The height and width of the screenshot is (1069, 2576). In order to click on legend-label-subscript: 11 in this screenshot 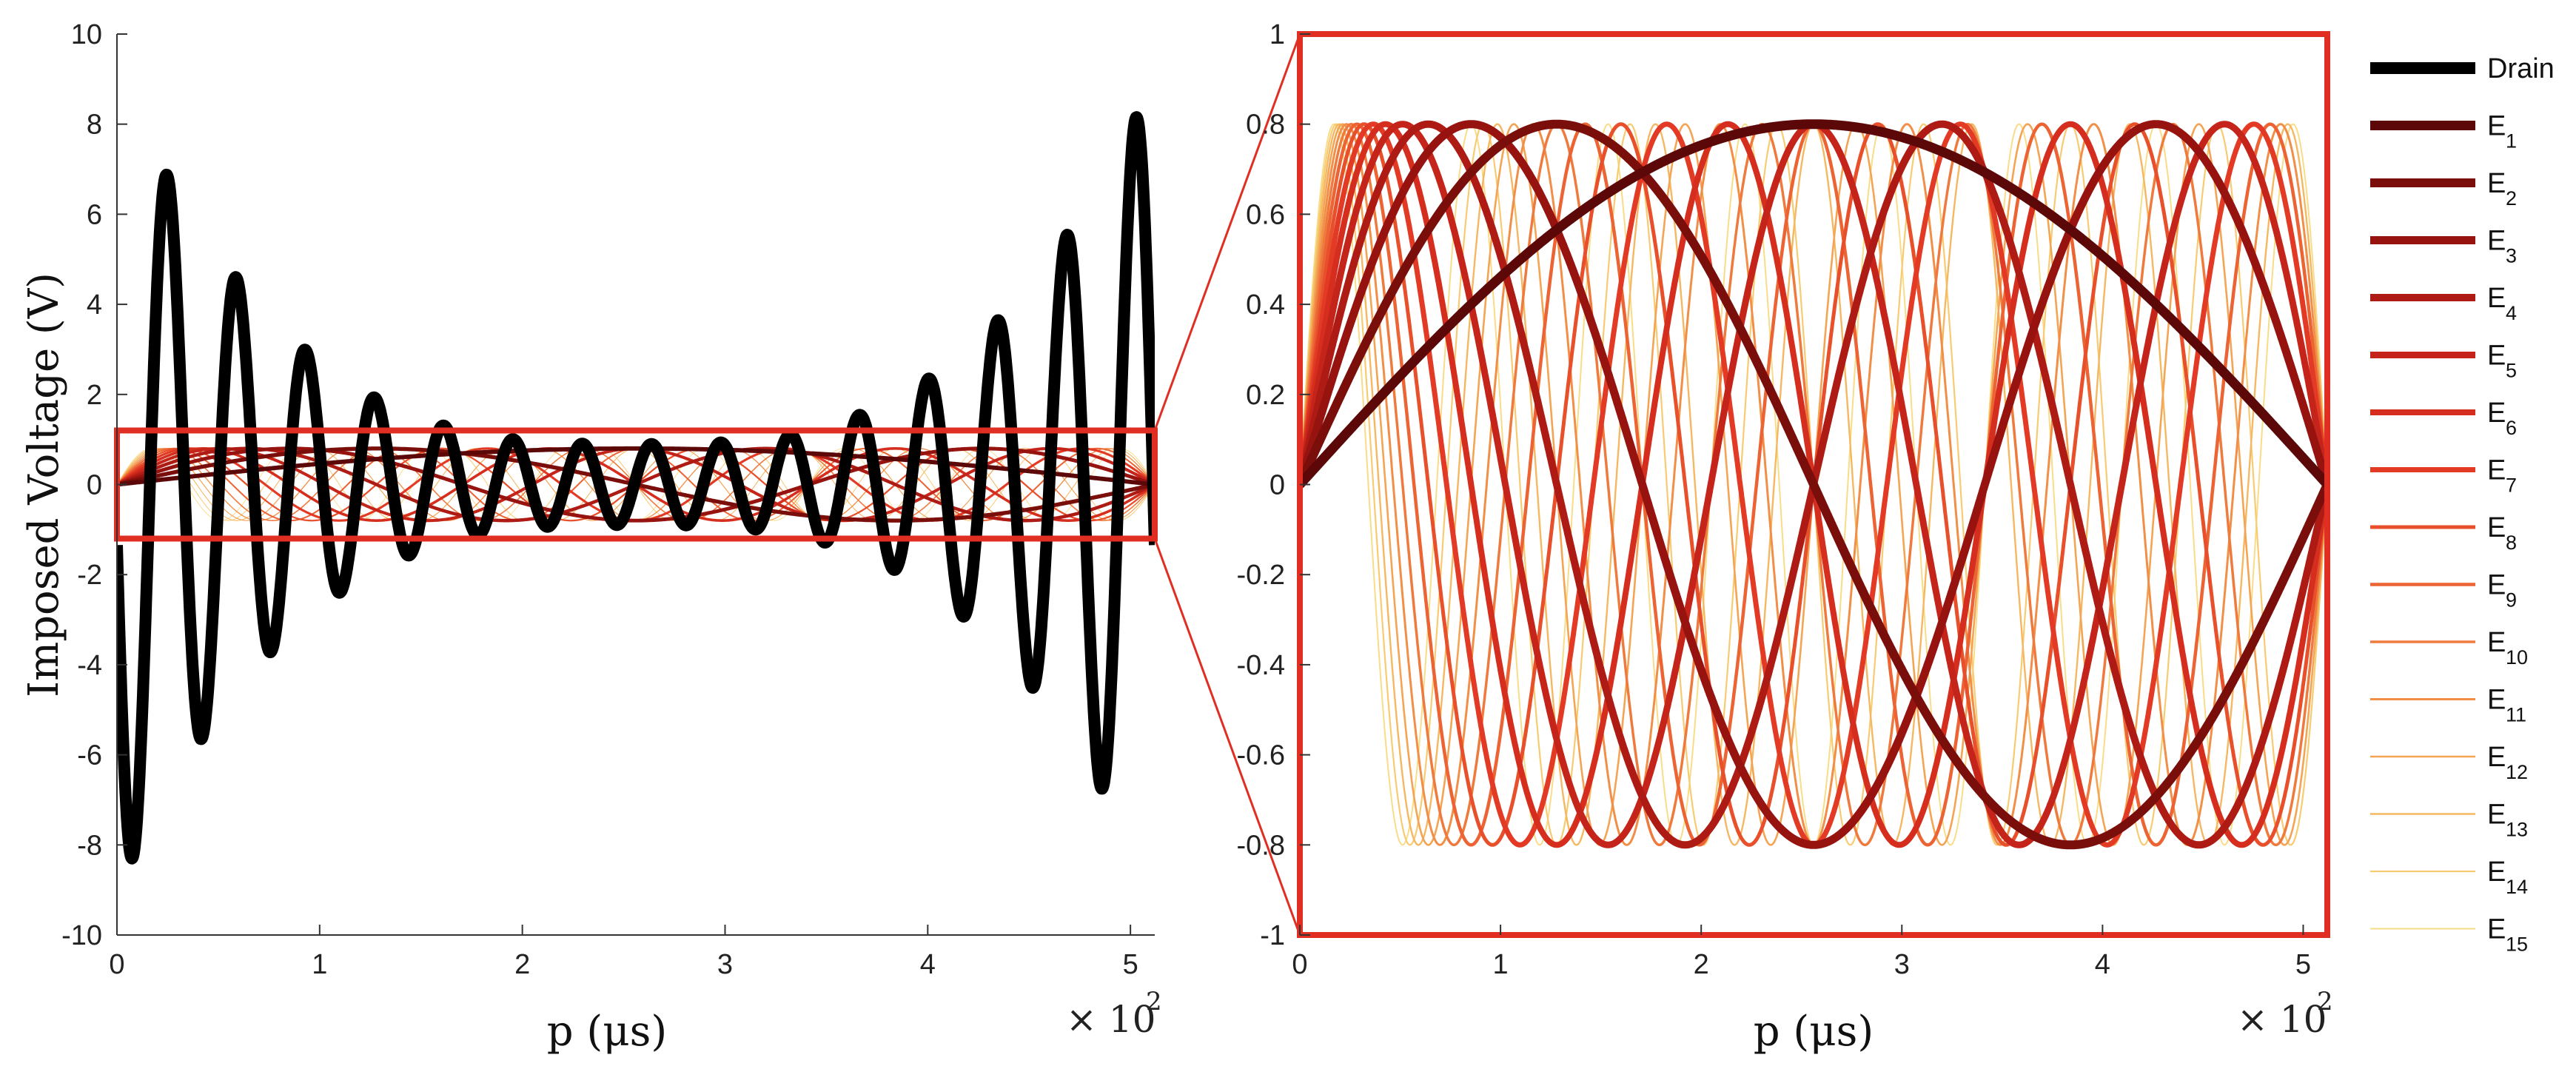, I will do `click(2516, 715)`.